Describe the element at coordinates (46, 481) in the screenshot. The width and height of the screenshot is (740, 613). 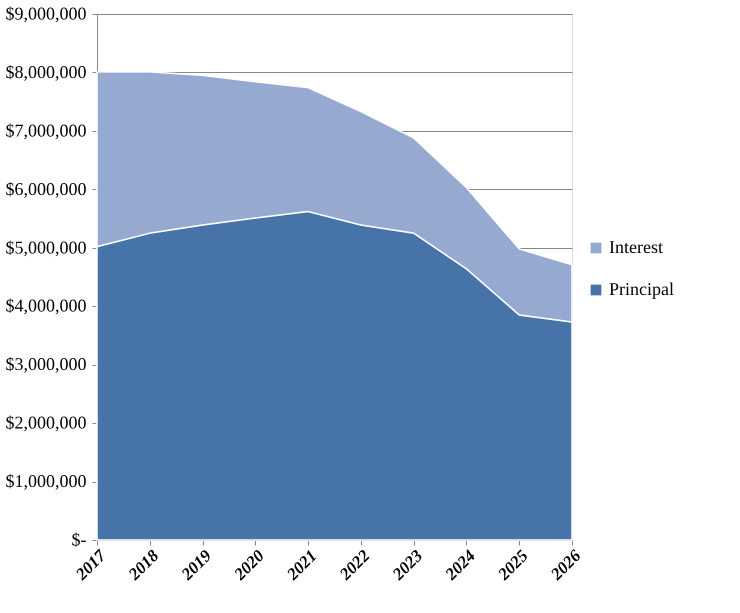
I see `y-tick-label: $1,000,000` at that location.